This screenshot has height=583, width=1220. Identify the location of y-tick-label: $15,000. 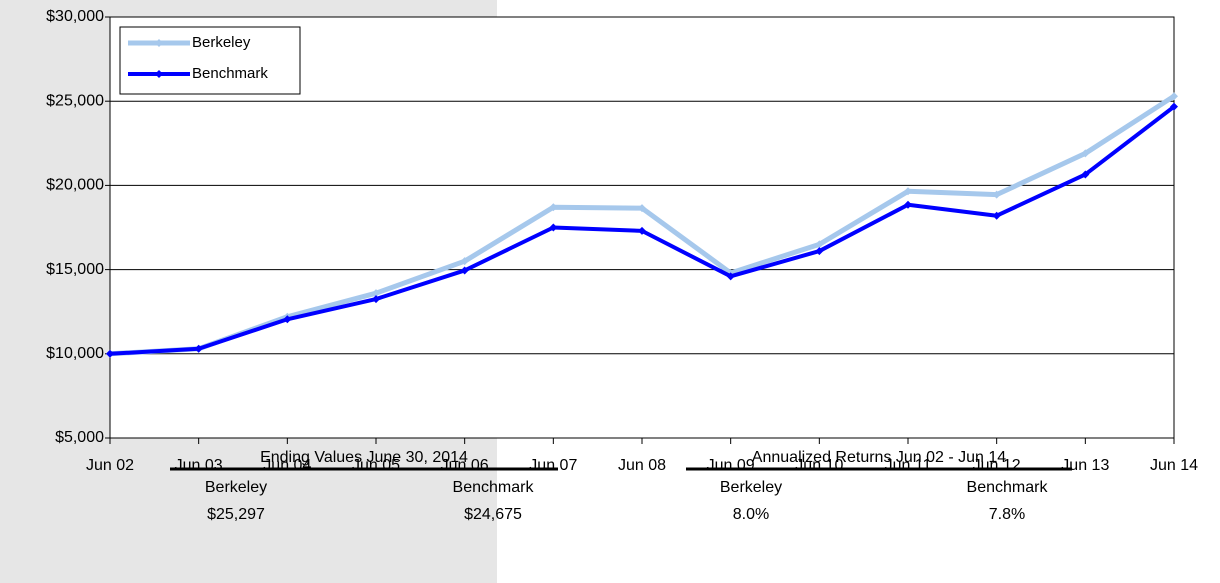
(75, 269).